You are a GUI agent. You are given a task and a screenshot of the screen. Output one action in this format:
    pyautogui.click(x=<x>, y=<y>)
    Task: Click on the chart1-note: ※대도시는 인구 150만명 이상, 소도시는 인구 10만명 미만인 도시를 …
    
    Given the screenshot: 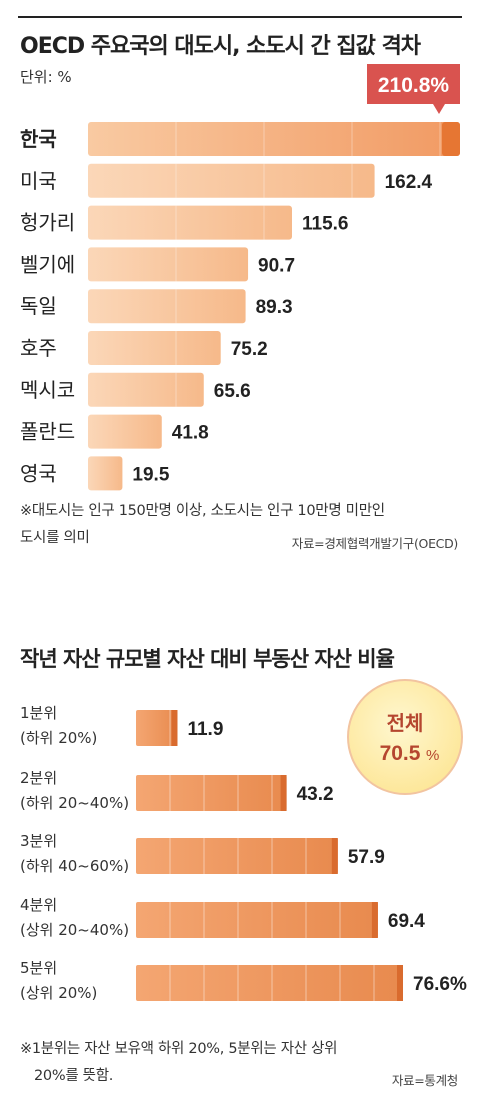 What is the action you would take?
    pyautogui.click(x=202, y=525)
    